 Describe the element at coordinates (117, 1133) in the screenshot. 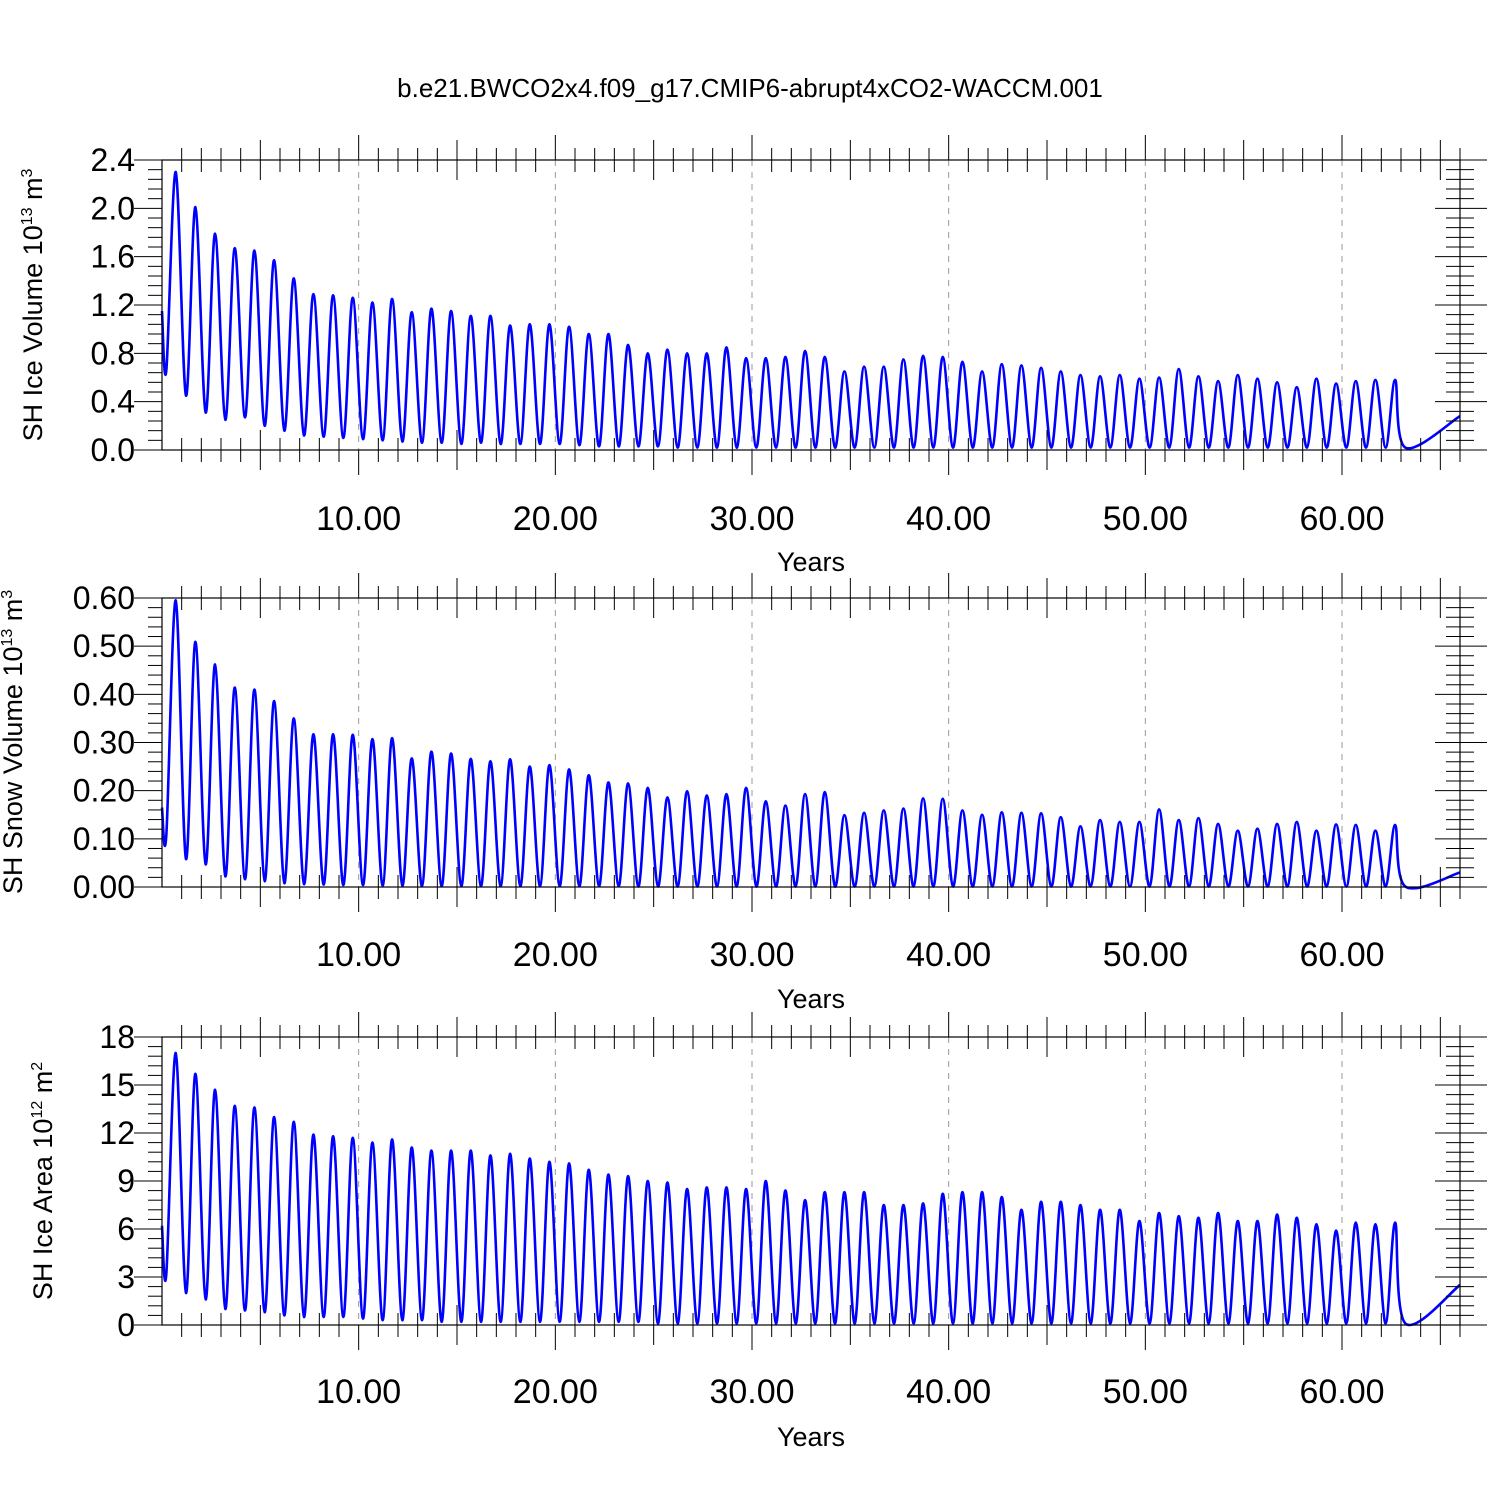

I see `y-tick-label: 12` at that location.